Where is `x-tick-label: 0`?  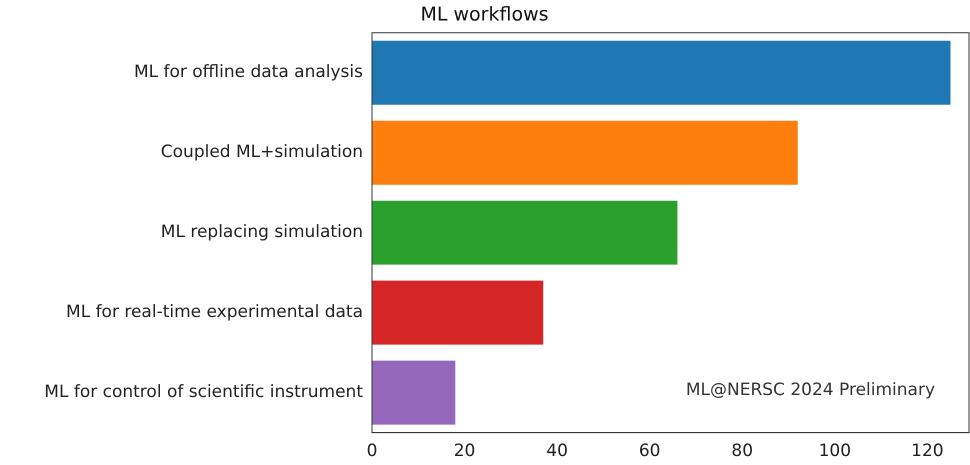 x-tick-label: 0 is located at coordinates (372, 451).